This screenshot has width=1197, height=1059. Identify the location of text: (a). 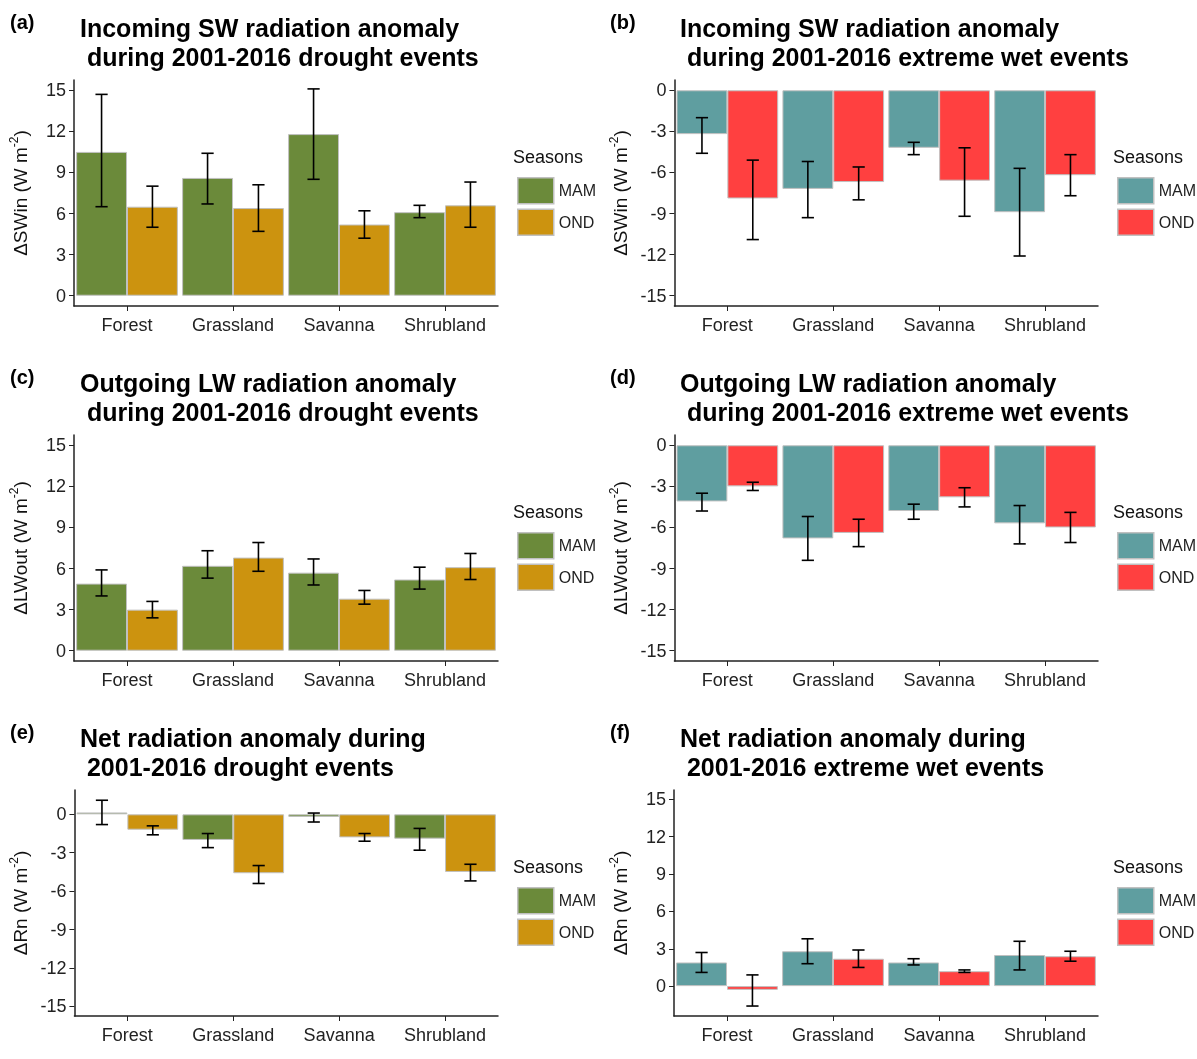
(22, 22).